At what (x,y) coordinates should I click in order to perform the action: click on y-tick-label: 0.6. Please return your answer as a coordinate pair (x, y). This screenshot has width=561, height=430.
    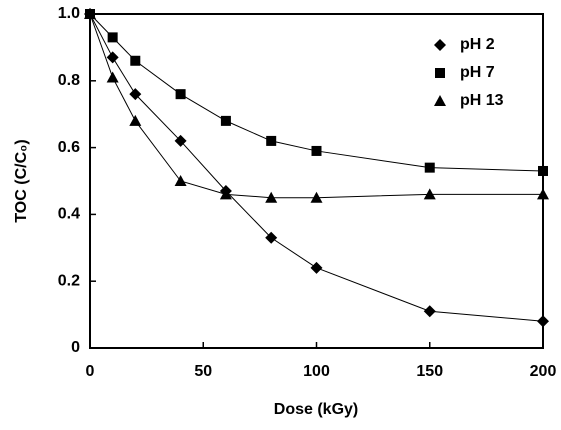
    Looking at the image, I should click on (69, 147).